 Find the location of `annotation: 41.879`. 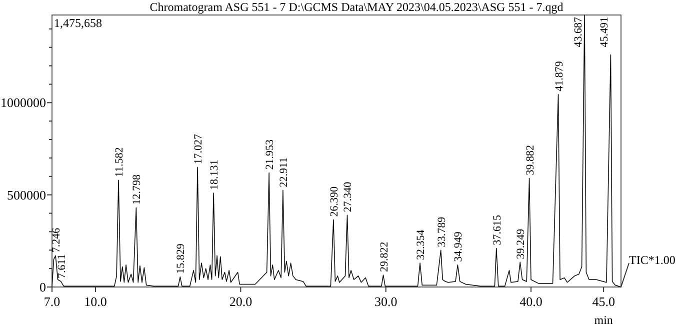

annotation: 41.879 is located at coordinates (559, 76).